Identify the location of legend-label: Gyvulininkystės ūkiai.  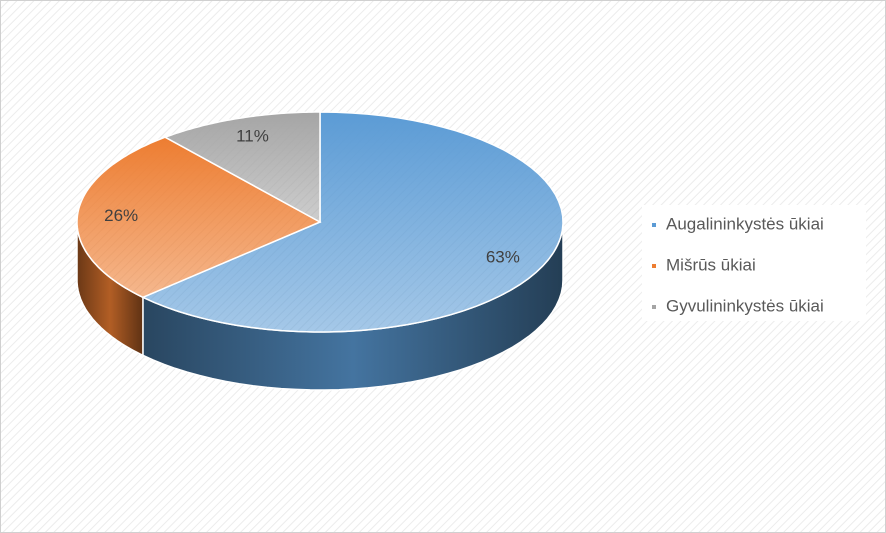
(745, 305).